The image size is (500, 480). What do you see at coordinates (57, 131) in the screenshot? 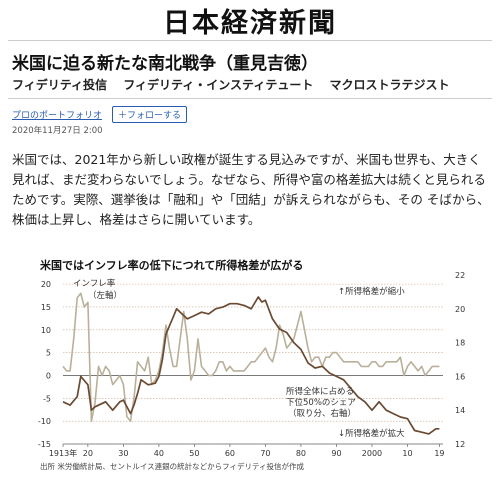
I see `publish-date: 2020年11月27日 2:00` at bounding box center [57, 131].